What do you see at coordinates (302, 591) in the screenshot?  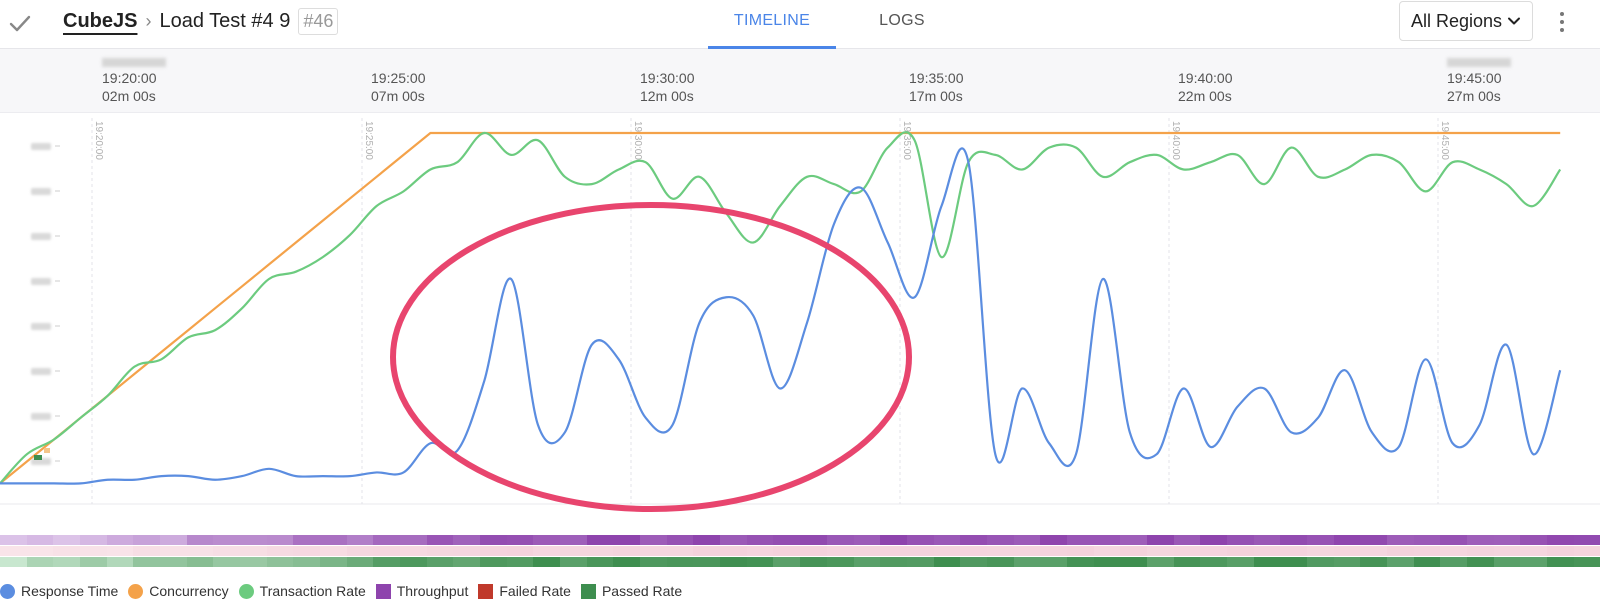 I see `legend-item-transaction-rate: Transaction Rate` at bounding box center [302, 591].